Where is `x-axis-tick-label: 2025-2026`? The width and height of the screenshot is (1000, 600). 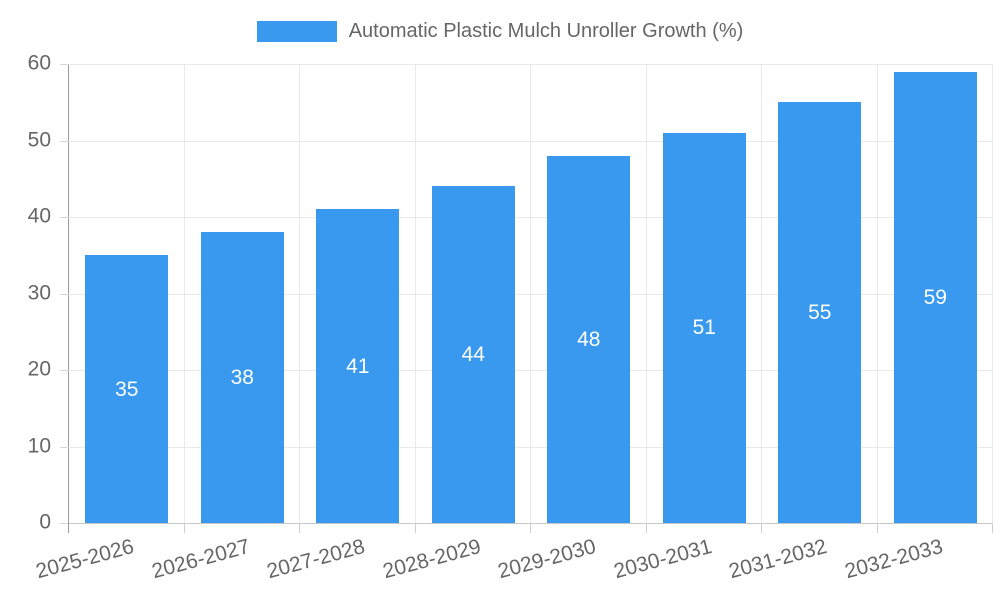 x-axis-tick-label: 2025-2026 is located at coordinates (85, 559).